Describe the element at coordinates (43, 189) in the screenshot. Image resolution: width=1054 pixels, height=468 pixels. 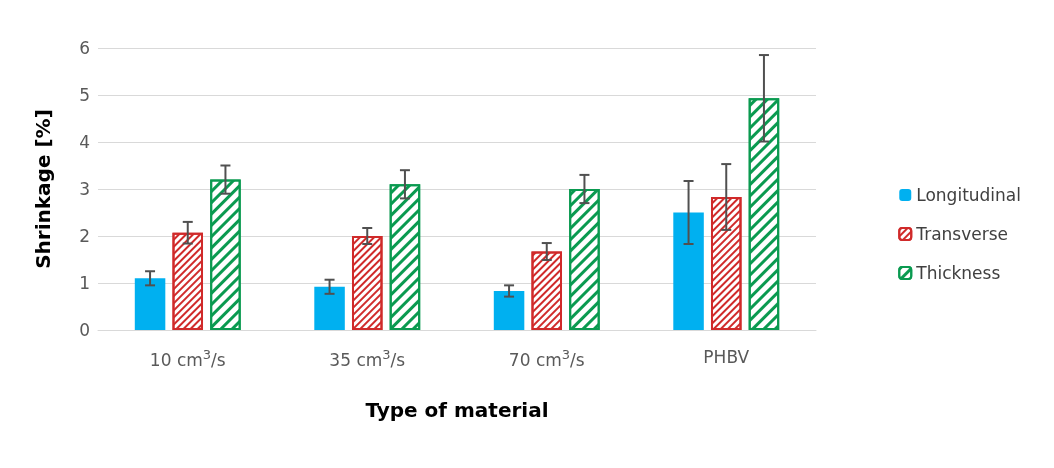
I see `y-axis-title: Shrinkage [%]` at that location.